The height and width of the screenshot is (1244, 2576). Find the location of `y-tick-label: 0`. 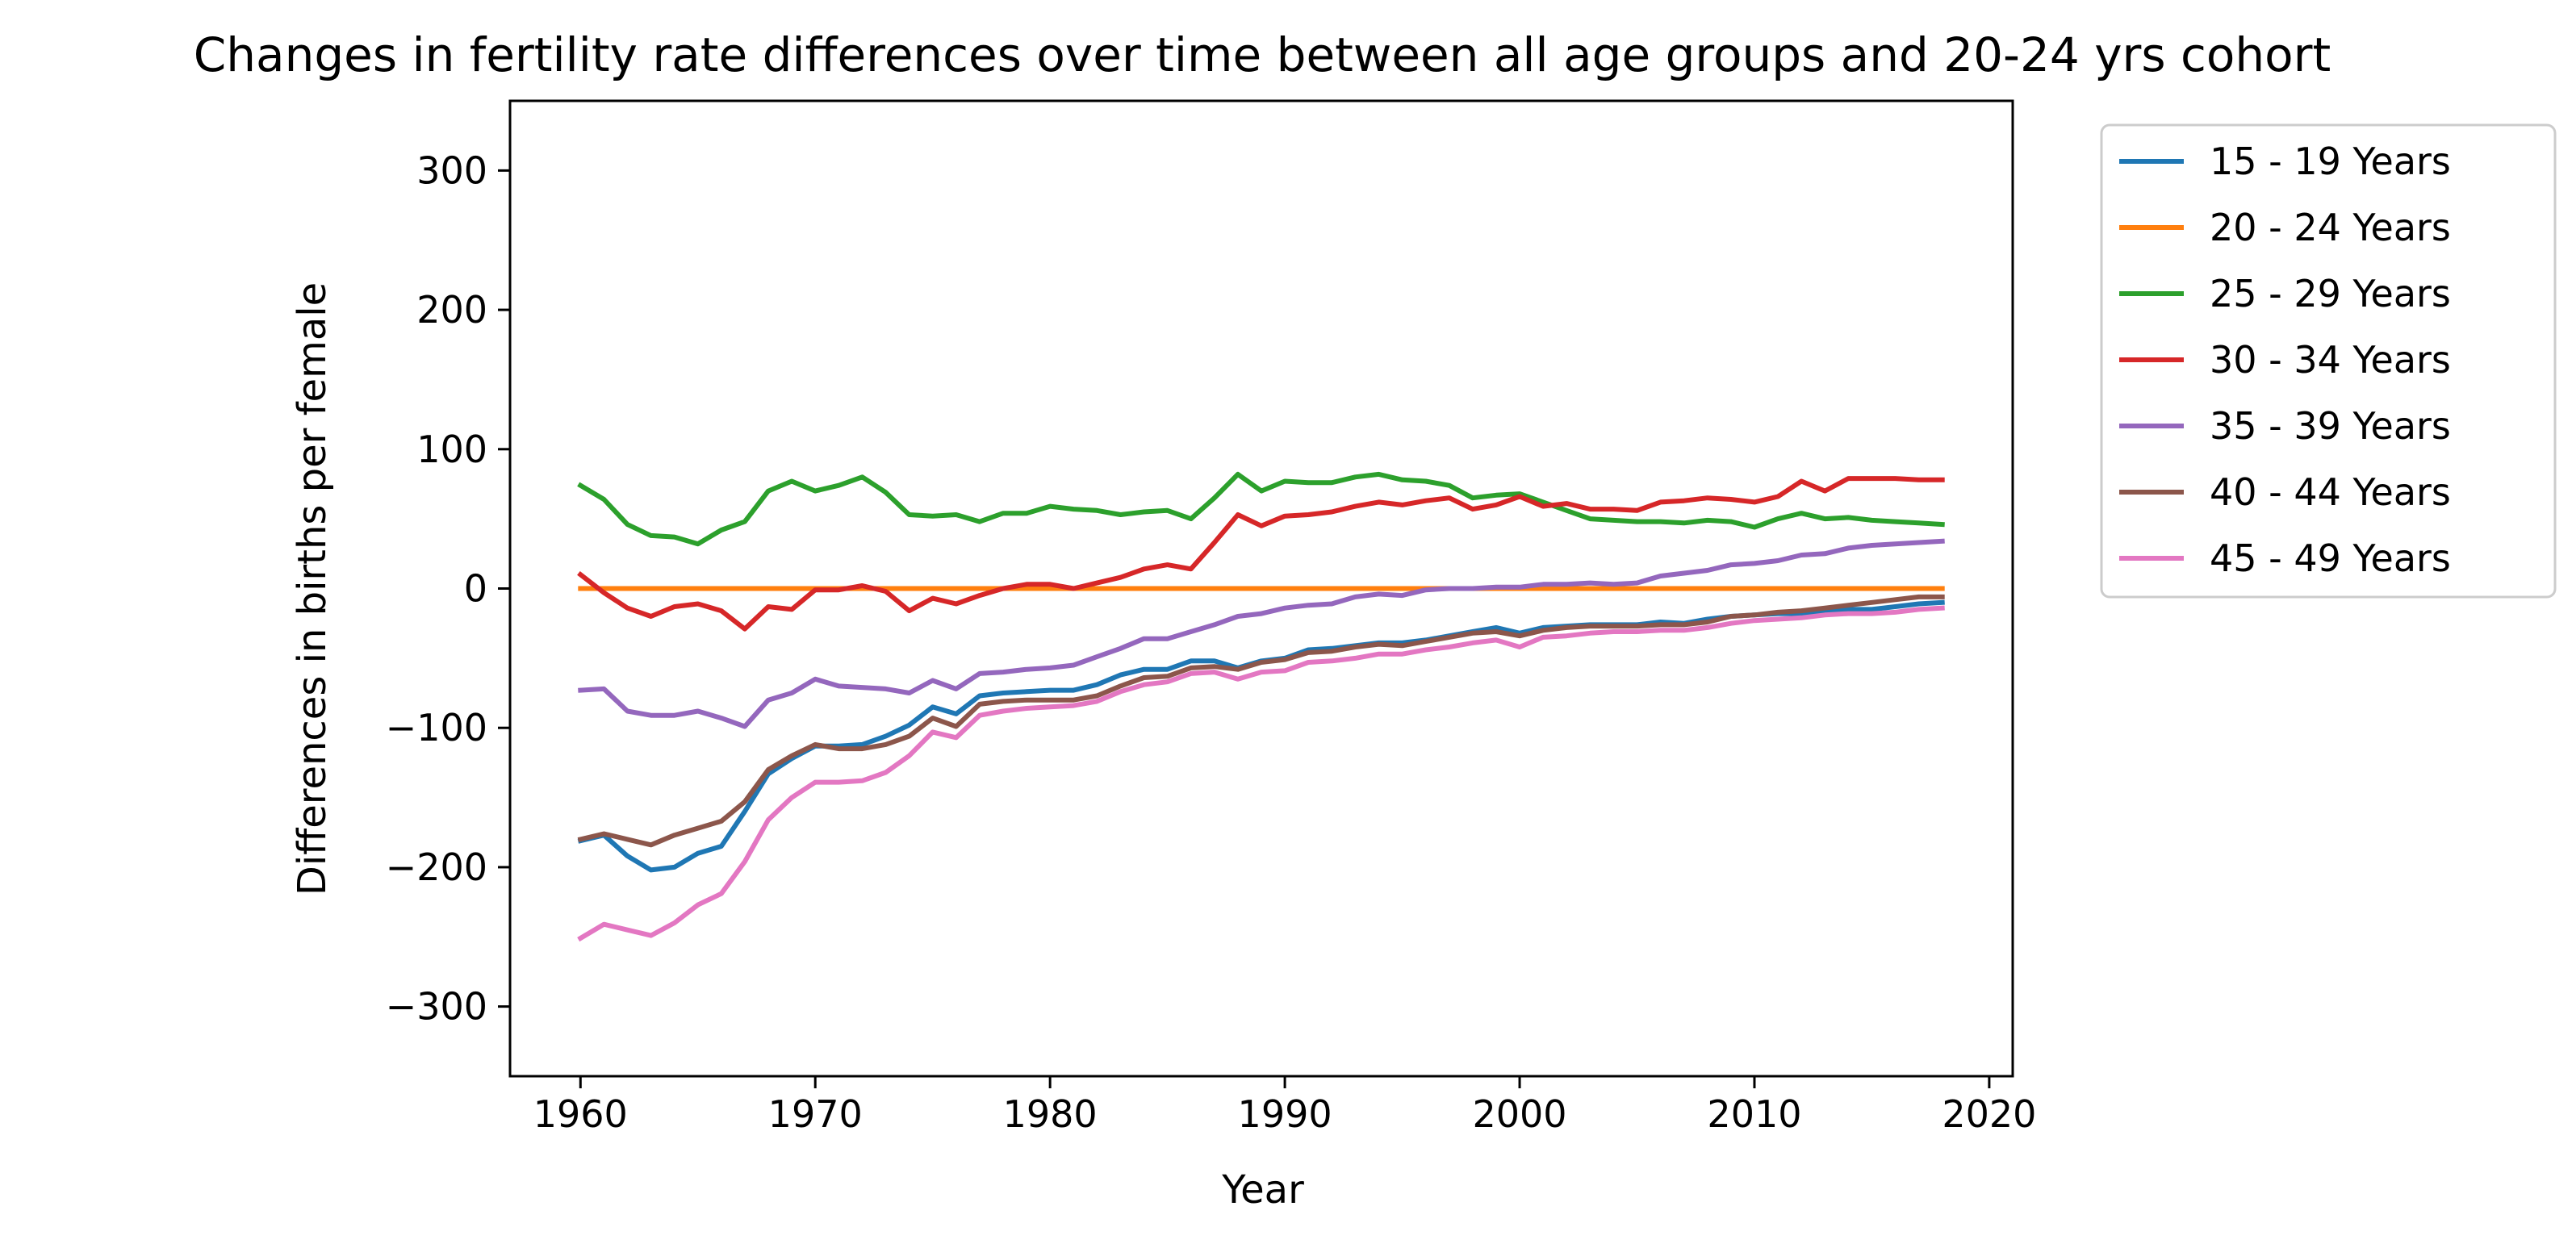

y-tick-label: 0 is located at coordinates (475, 589).